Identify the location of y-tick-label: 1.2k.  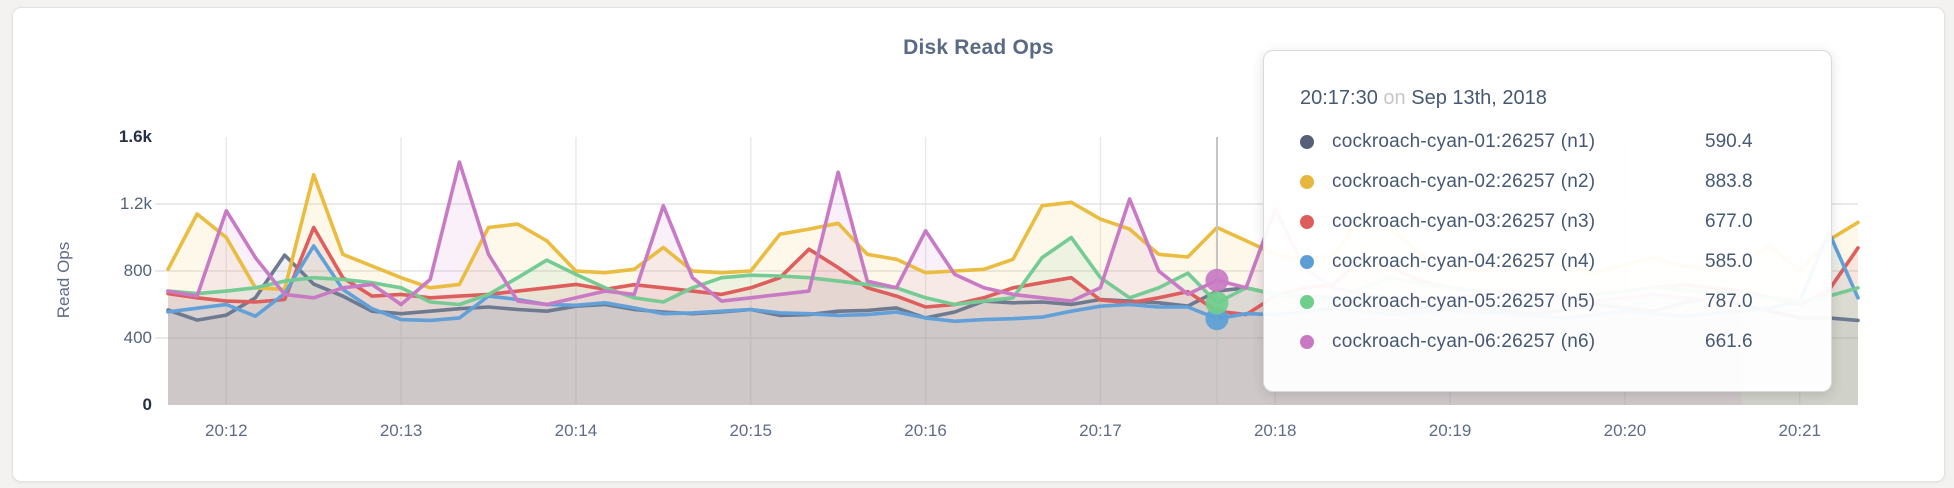
(135, 203).